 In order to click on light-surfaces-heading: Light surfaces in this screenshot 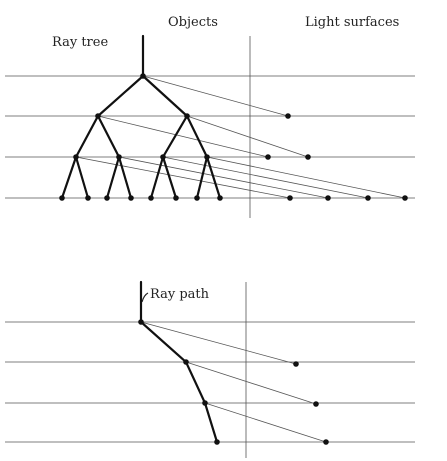, I will do `click(352, 22)`.